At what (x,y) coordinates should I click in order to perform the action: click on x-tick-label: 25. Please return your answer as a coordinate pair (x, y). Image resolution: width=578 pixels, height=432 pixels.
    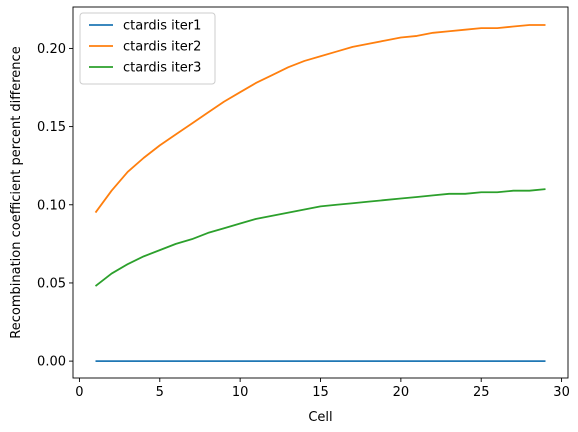
    Looking at the image, I should click on (481, 392).